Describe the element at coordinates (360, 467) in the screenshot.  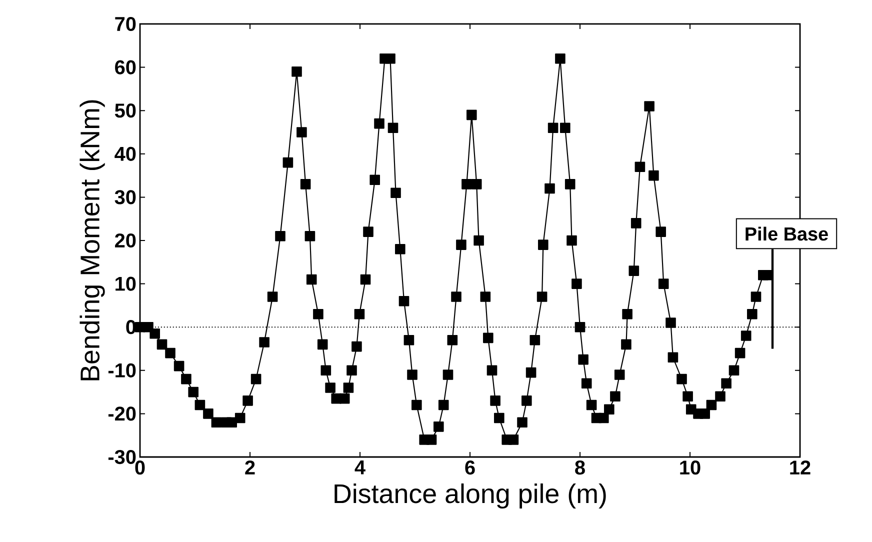
I see `x-tick-label: 4` at that location.